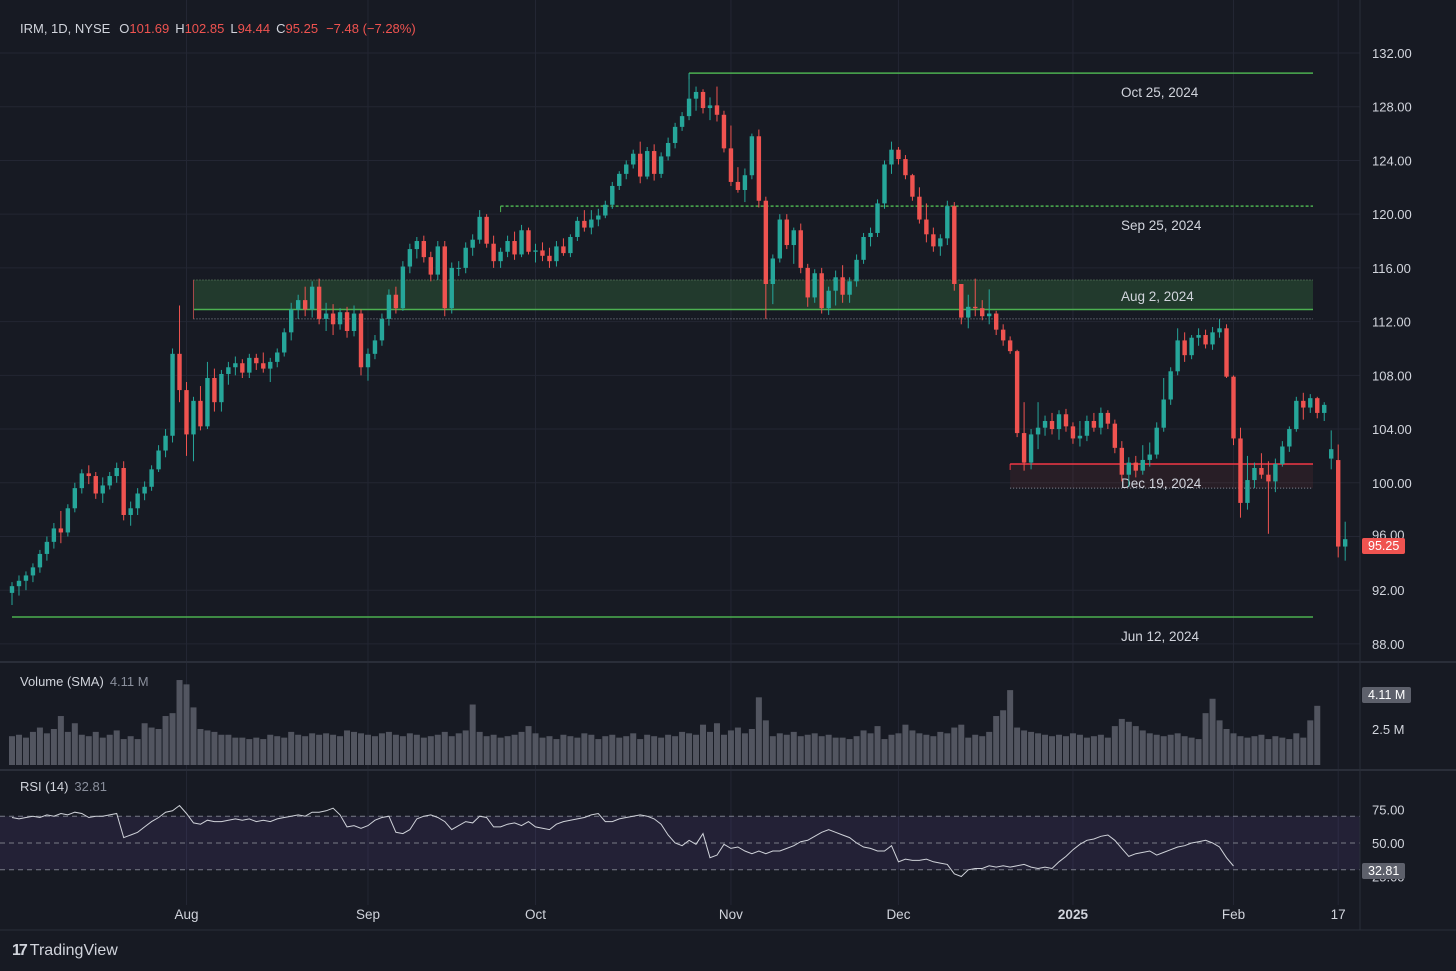 The height and width of the screenshot is (971, 1456). Describe the element at coordinates (1233, 914) in the screenshot. I see `time-tick-label: Feb` at that location.